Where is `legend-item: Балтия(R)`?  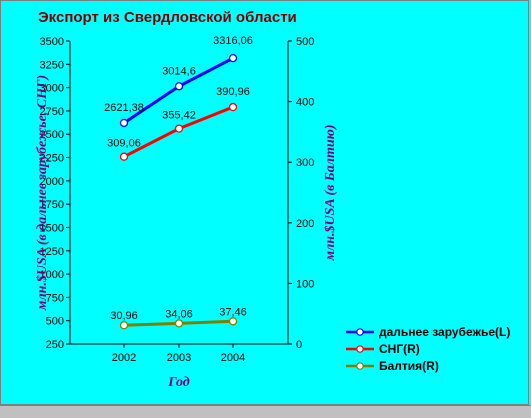
legend-item: Балтия(R) is located at coordinates (427, 365).